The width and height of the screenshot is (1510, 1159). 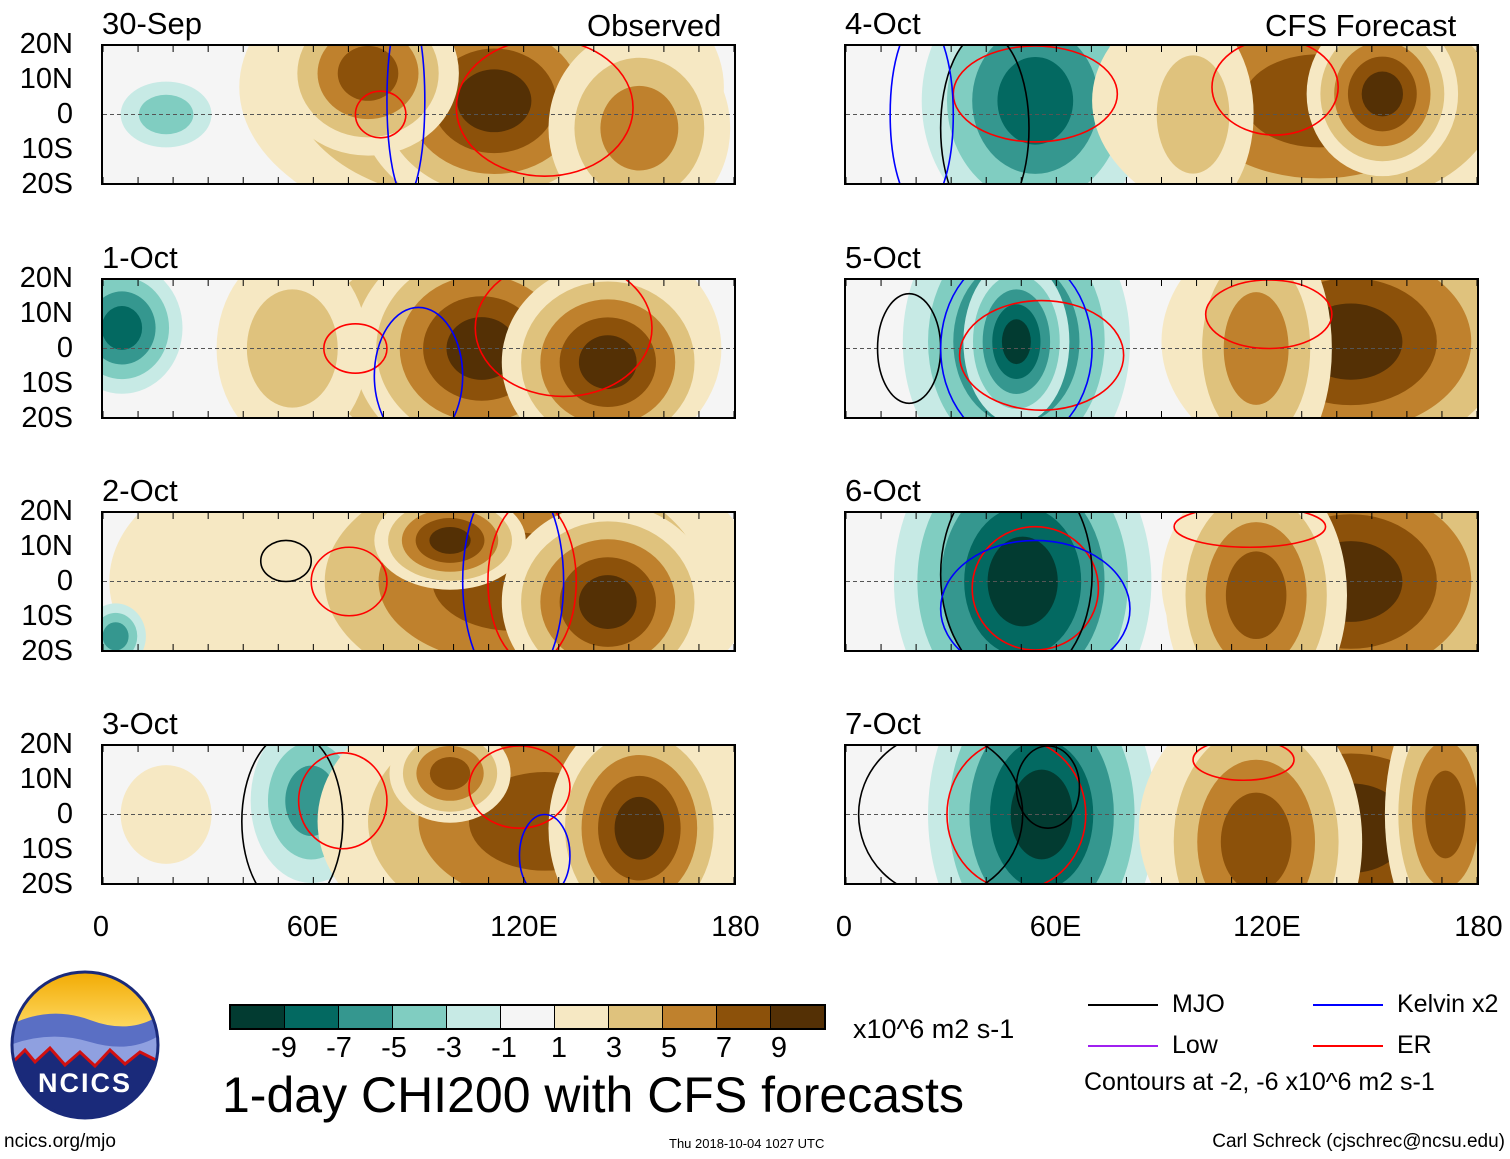 I want to click on legend-label: Low, so click(x=1195, y=1045).